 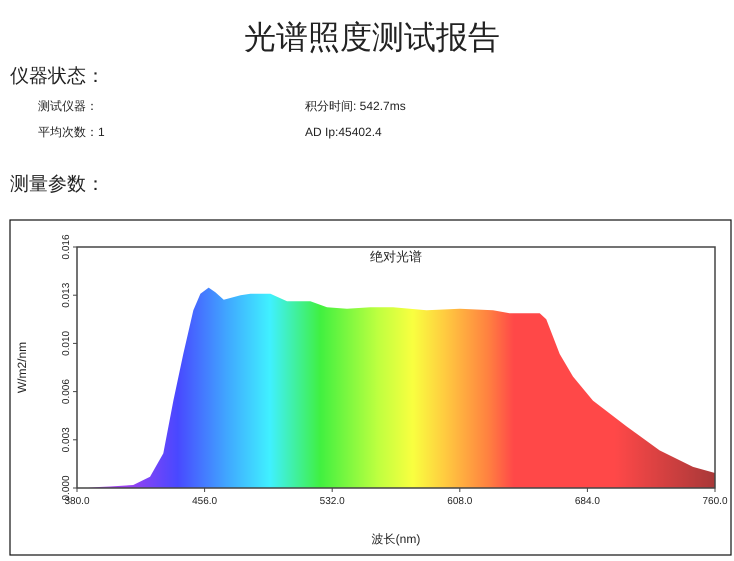 What do you see at coordinates (715, 501) in the screenshot?
I see `x-tick-label: 760.0` at bounding box center [715, 501].